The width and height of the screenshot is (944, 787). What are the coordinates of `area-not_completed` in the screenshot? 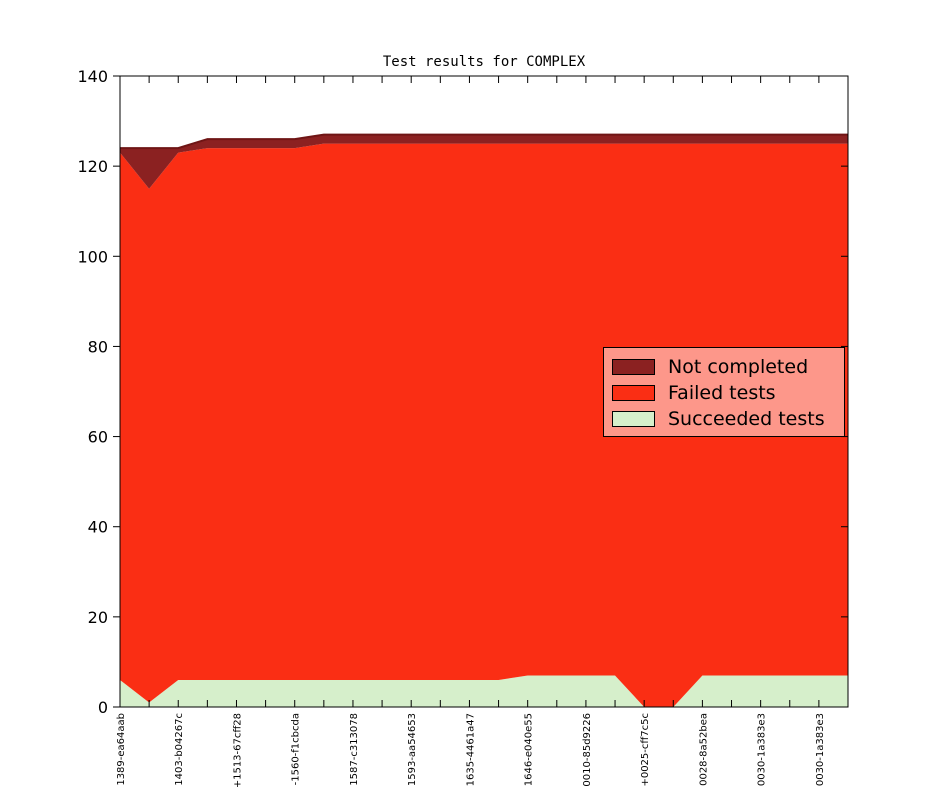 It's located at (484, 161).